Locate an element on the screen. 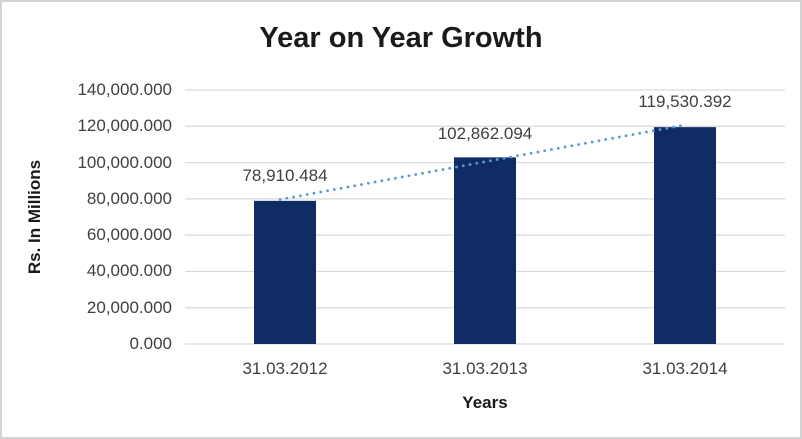 This screenshot has width=802, height=439. x-tick-label: 31.03.2012 is located at coordinates (285, 368).